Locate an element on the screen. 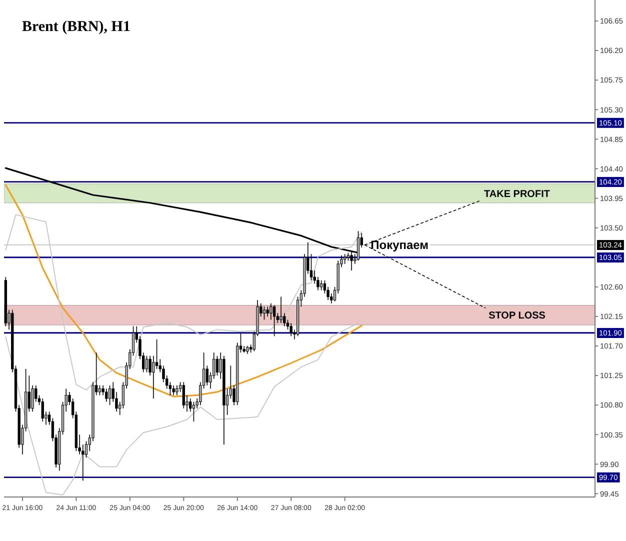 The image size is (626, 541). band-label: STOP LOSS is located at coordinates (517, 316).